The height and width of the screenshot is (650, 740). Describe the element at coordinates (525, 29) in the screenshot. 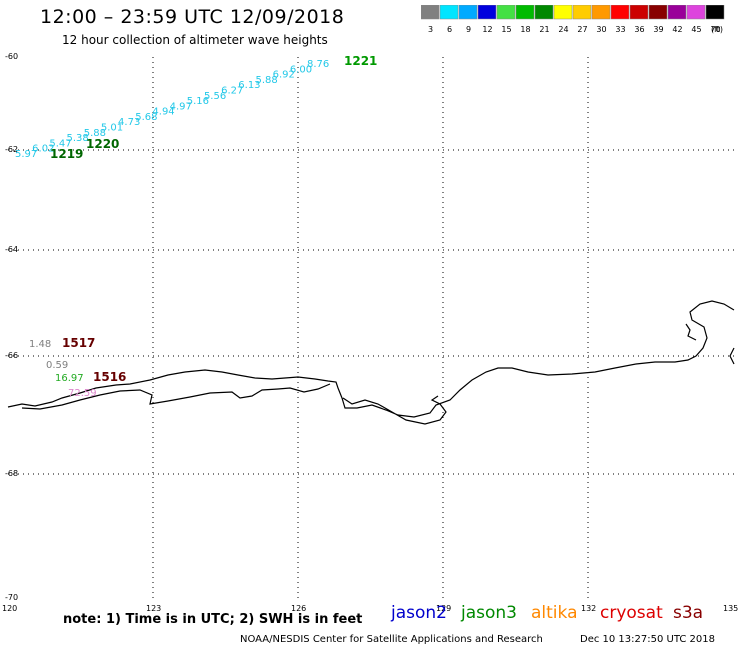

I see `legend-label-18: 18` at that location.